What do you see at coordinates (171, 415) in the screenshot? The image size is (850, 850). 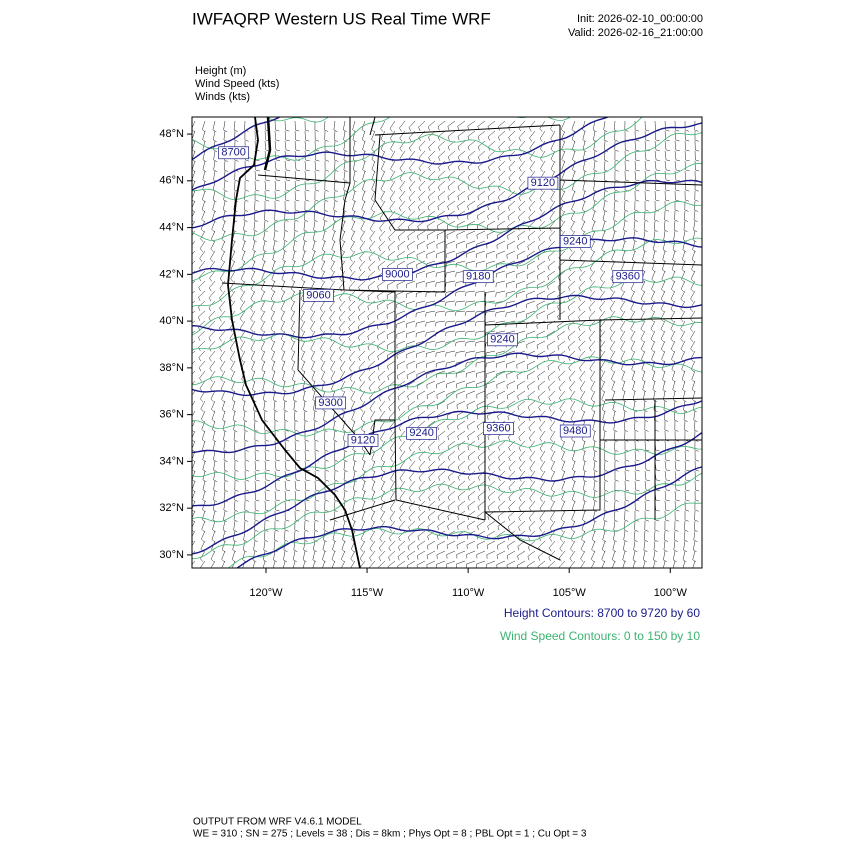 I see `y-tick-label: 36°N` at bounding box center [171, 415].